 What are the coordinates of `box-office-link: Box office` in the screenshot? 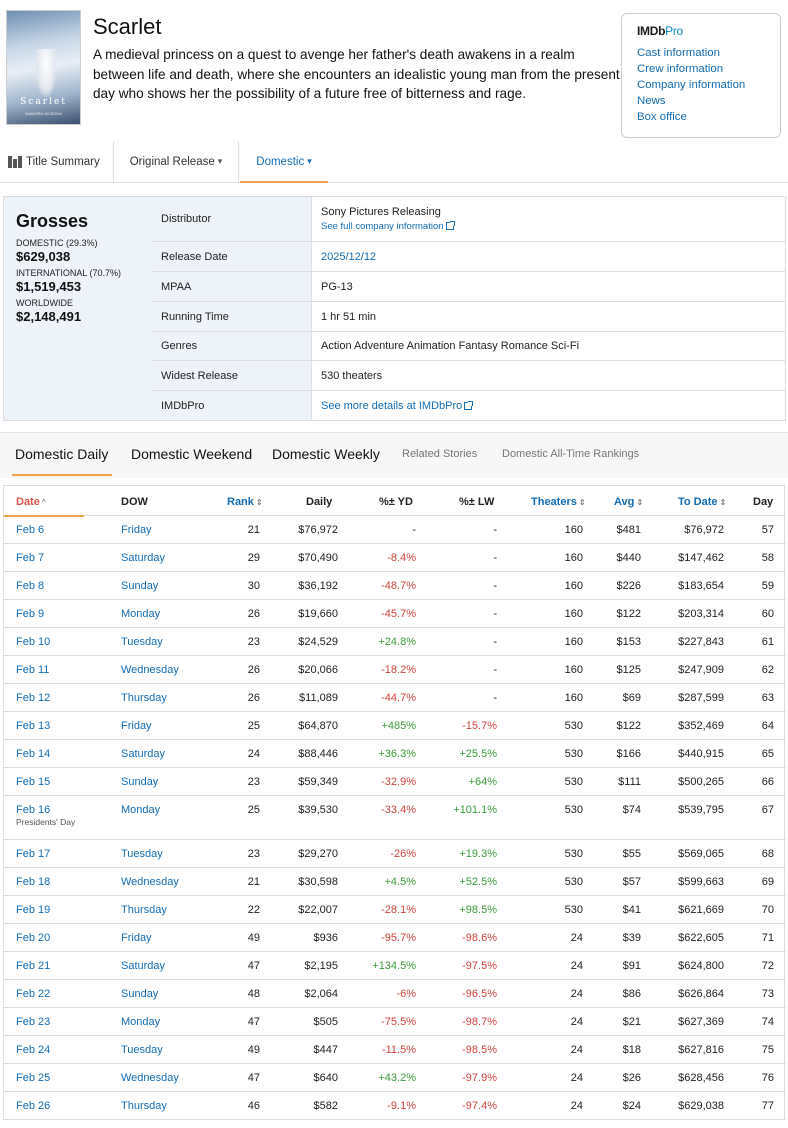 It's located at (662, 117).